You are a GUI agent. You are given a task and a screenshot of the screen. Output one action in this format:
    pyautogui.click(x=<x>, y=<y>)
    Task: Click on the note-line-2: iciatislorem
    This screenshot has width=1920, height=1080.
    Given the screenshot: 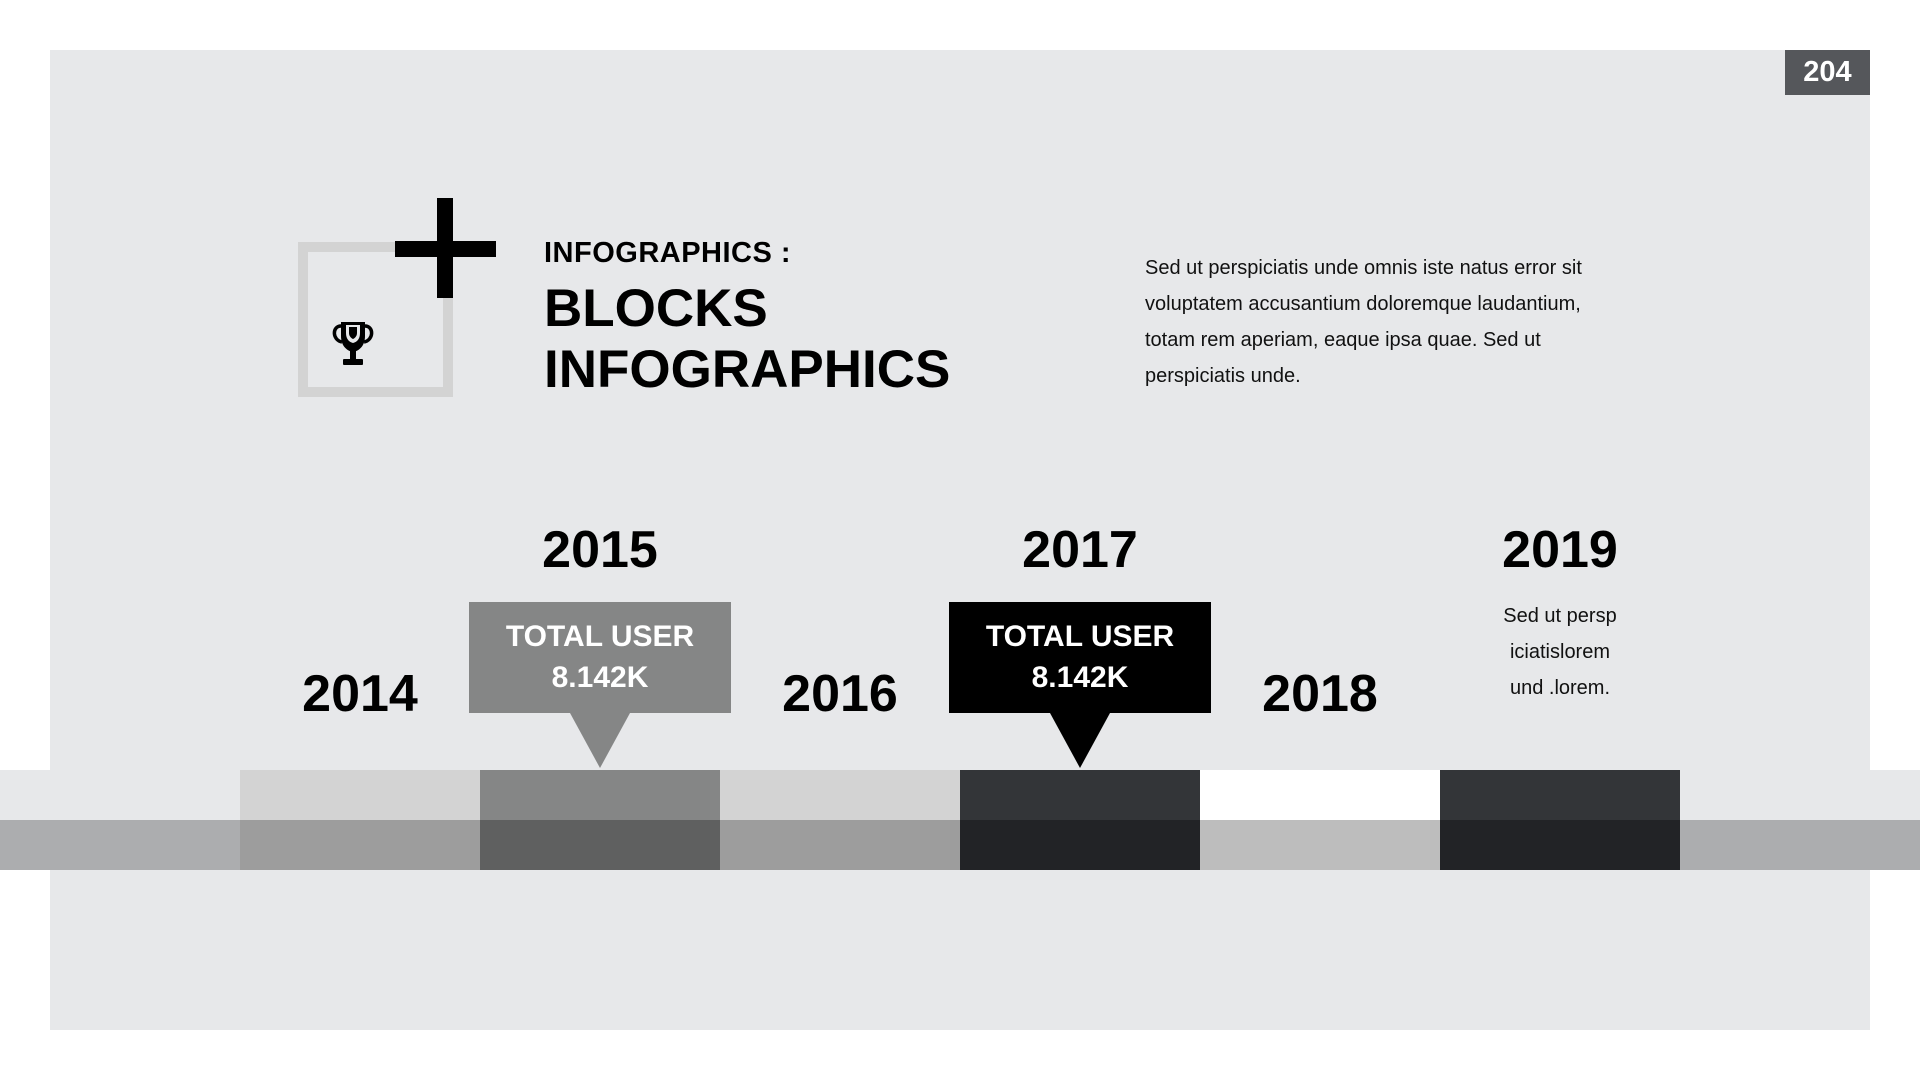 What is the action you would take?
    pyautogui.click(x=1560, y=652)
    